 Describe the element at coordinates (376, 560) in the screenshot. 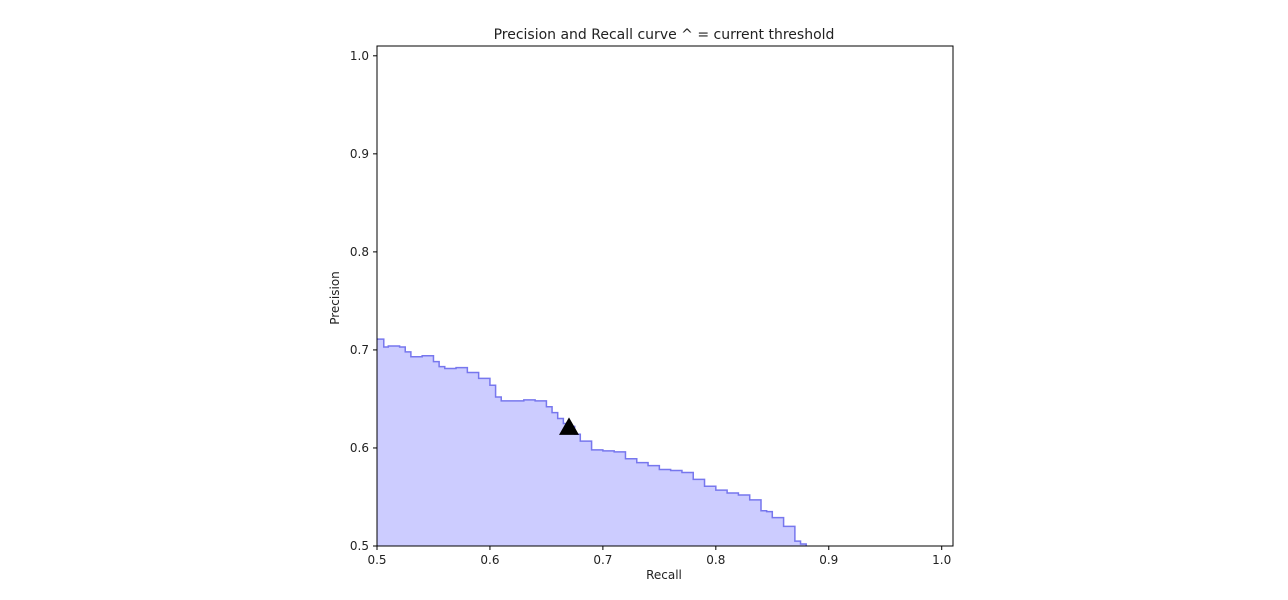

I see `x-tick-label: 0.5` at that location.